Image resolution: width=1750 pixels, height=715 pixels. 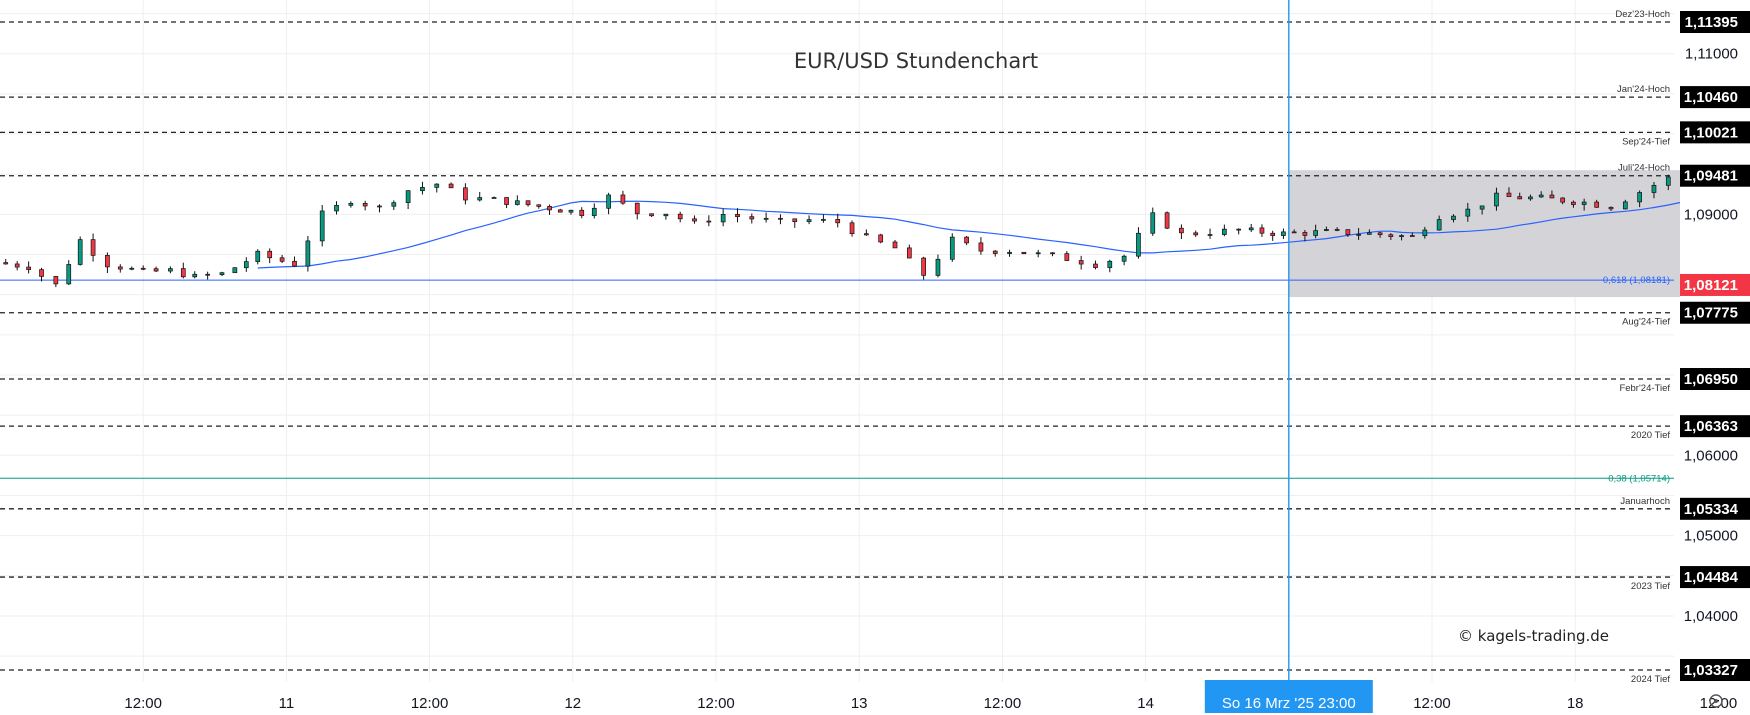 I want to click on x-tick-label: 12, so click(x=572, y=703).